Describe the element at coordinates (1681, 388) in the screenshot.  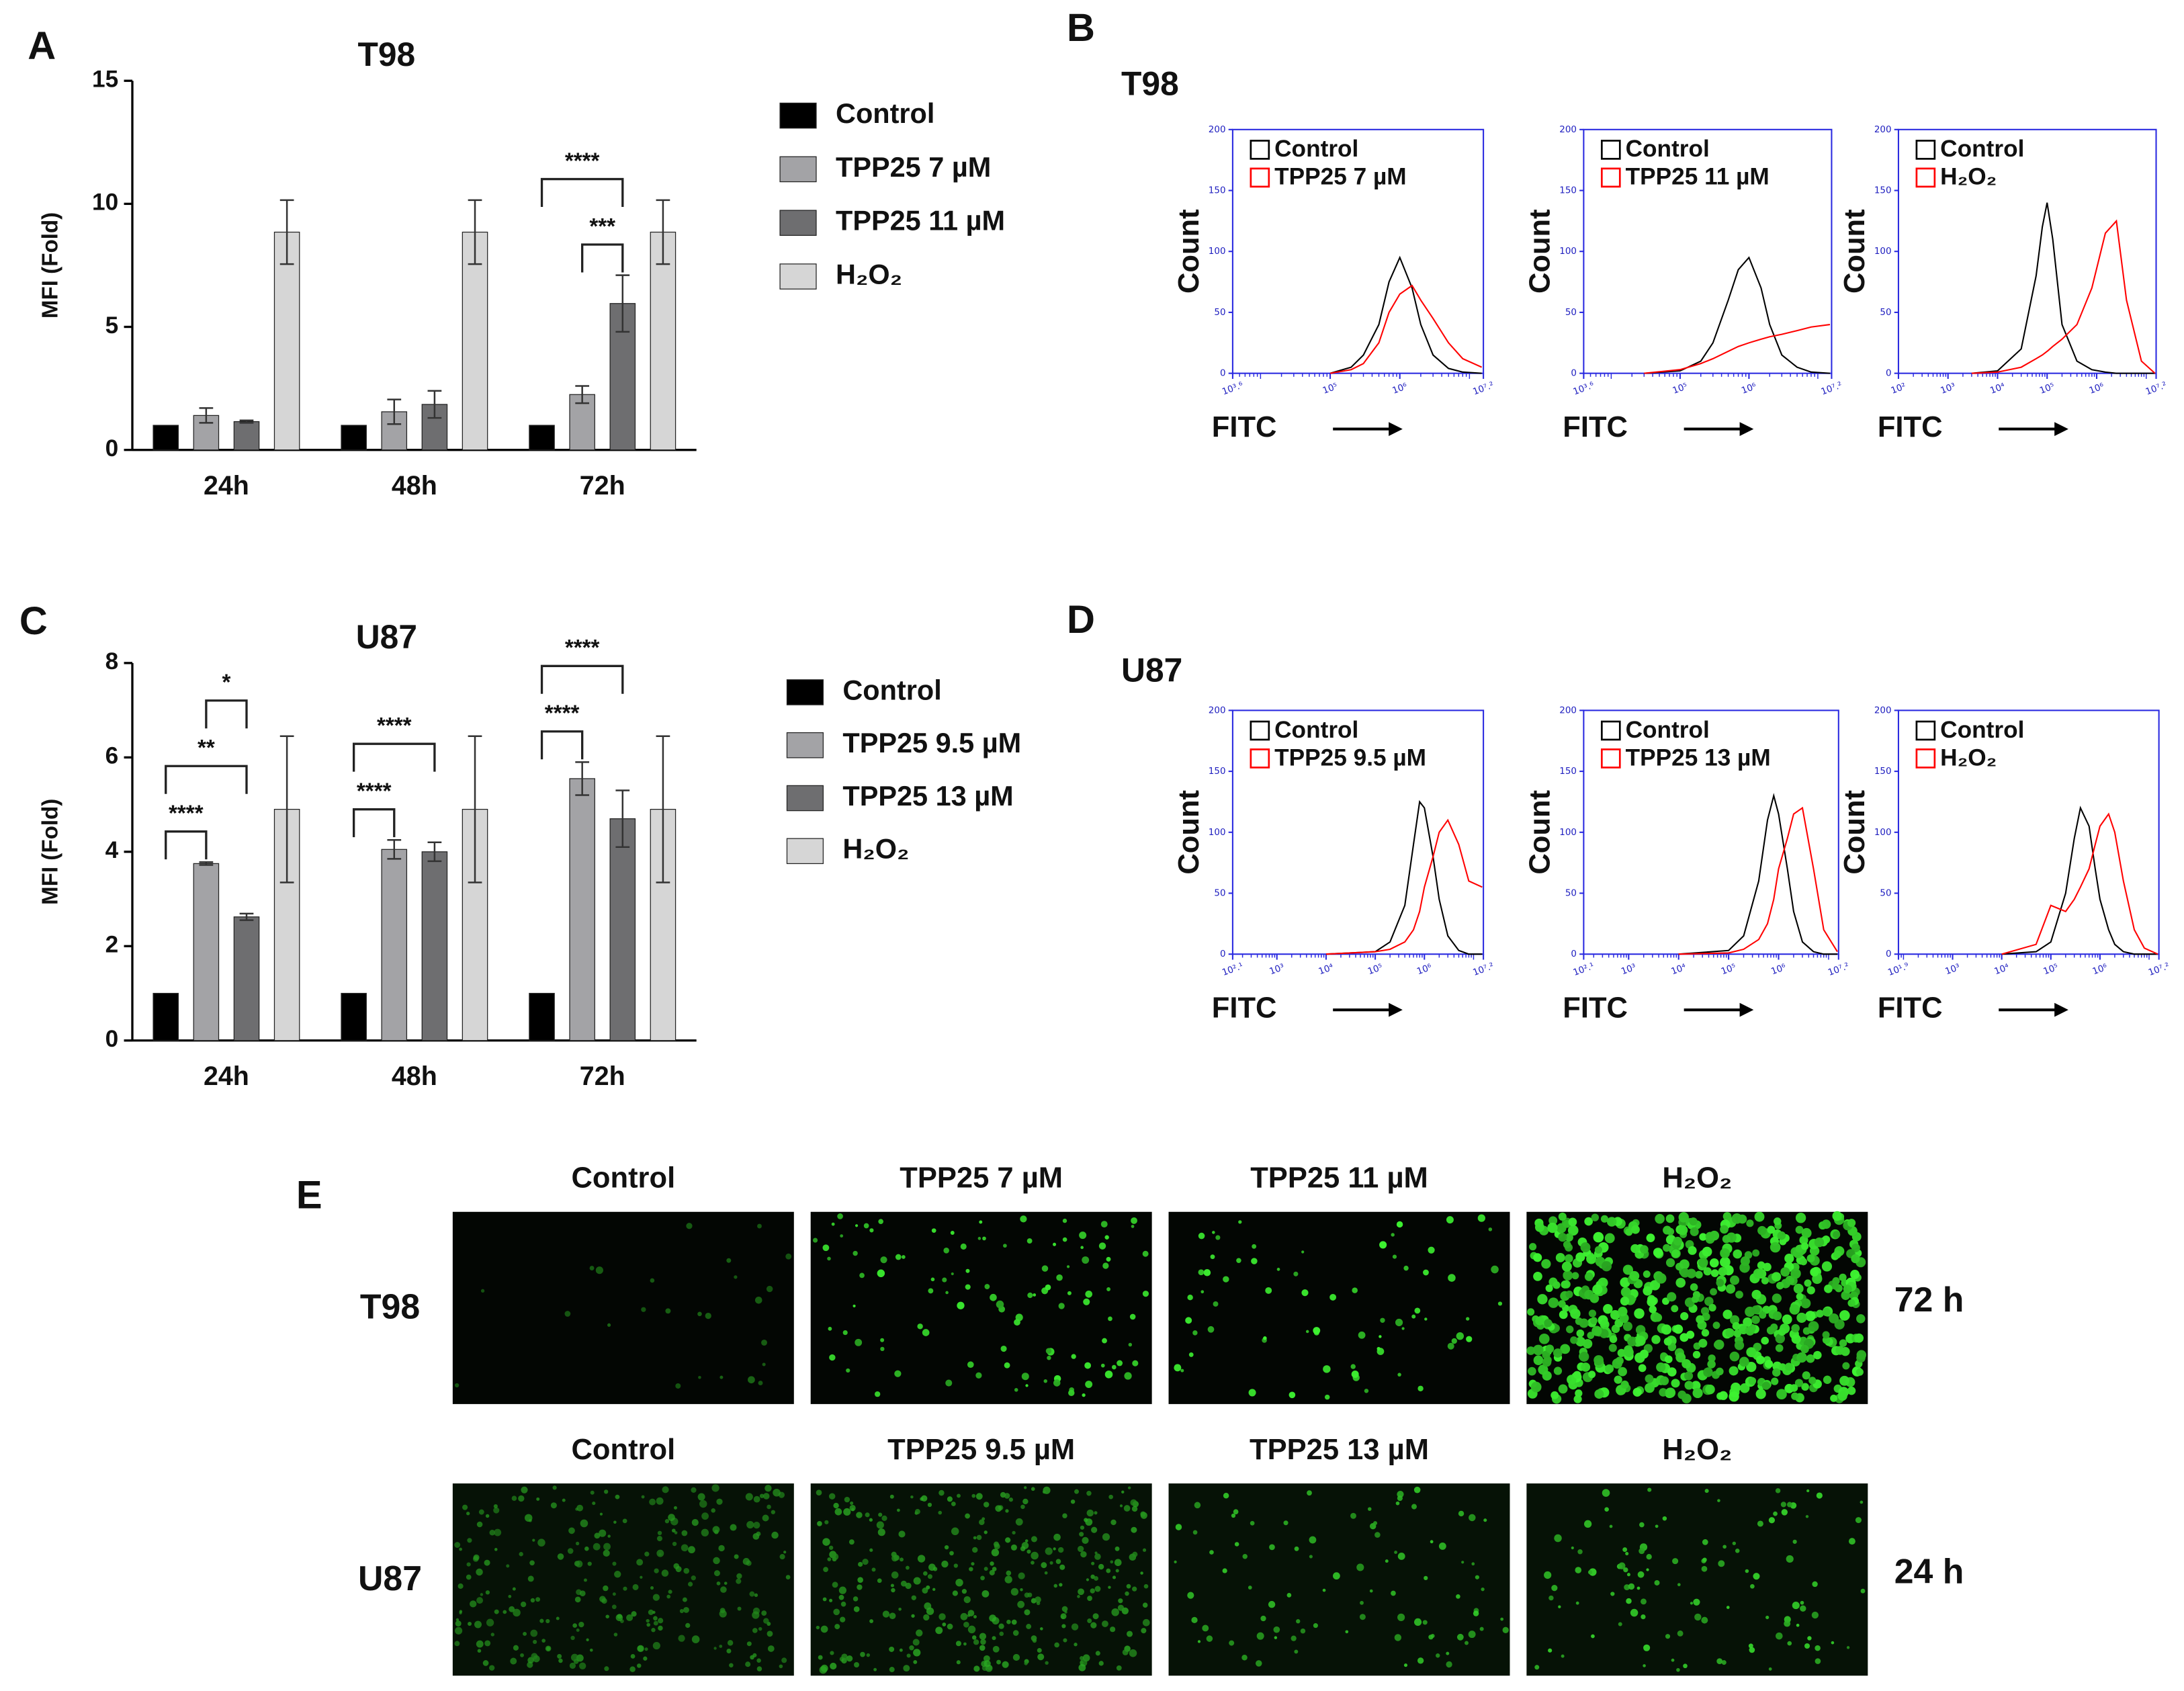
I see `x-tick-label: 10⁵` at that location.